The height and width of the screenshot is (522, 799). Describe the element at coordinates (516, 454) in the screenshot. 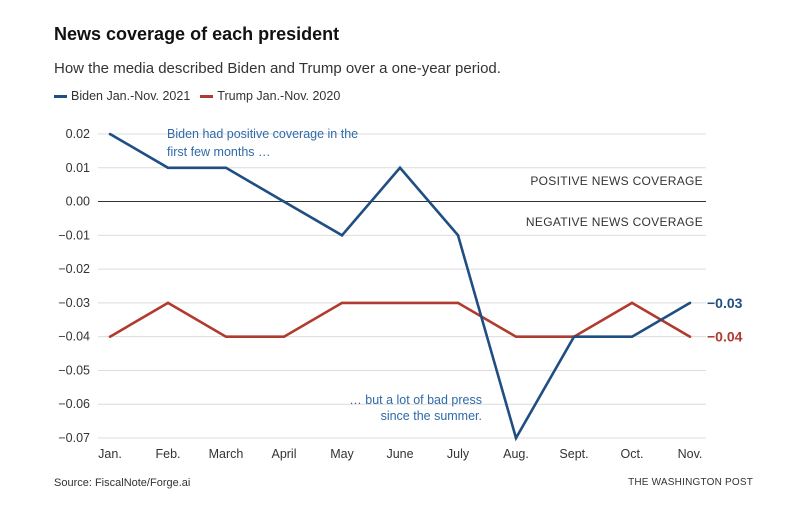

I see `x-tick-label: Aug.` at that location.